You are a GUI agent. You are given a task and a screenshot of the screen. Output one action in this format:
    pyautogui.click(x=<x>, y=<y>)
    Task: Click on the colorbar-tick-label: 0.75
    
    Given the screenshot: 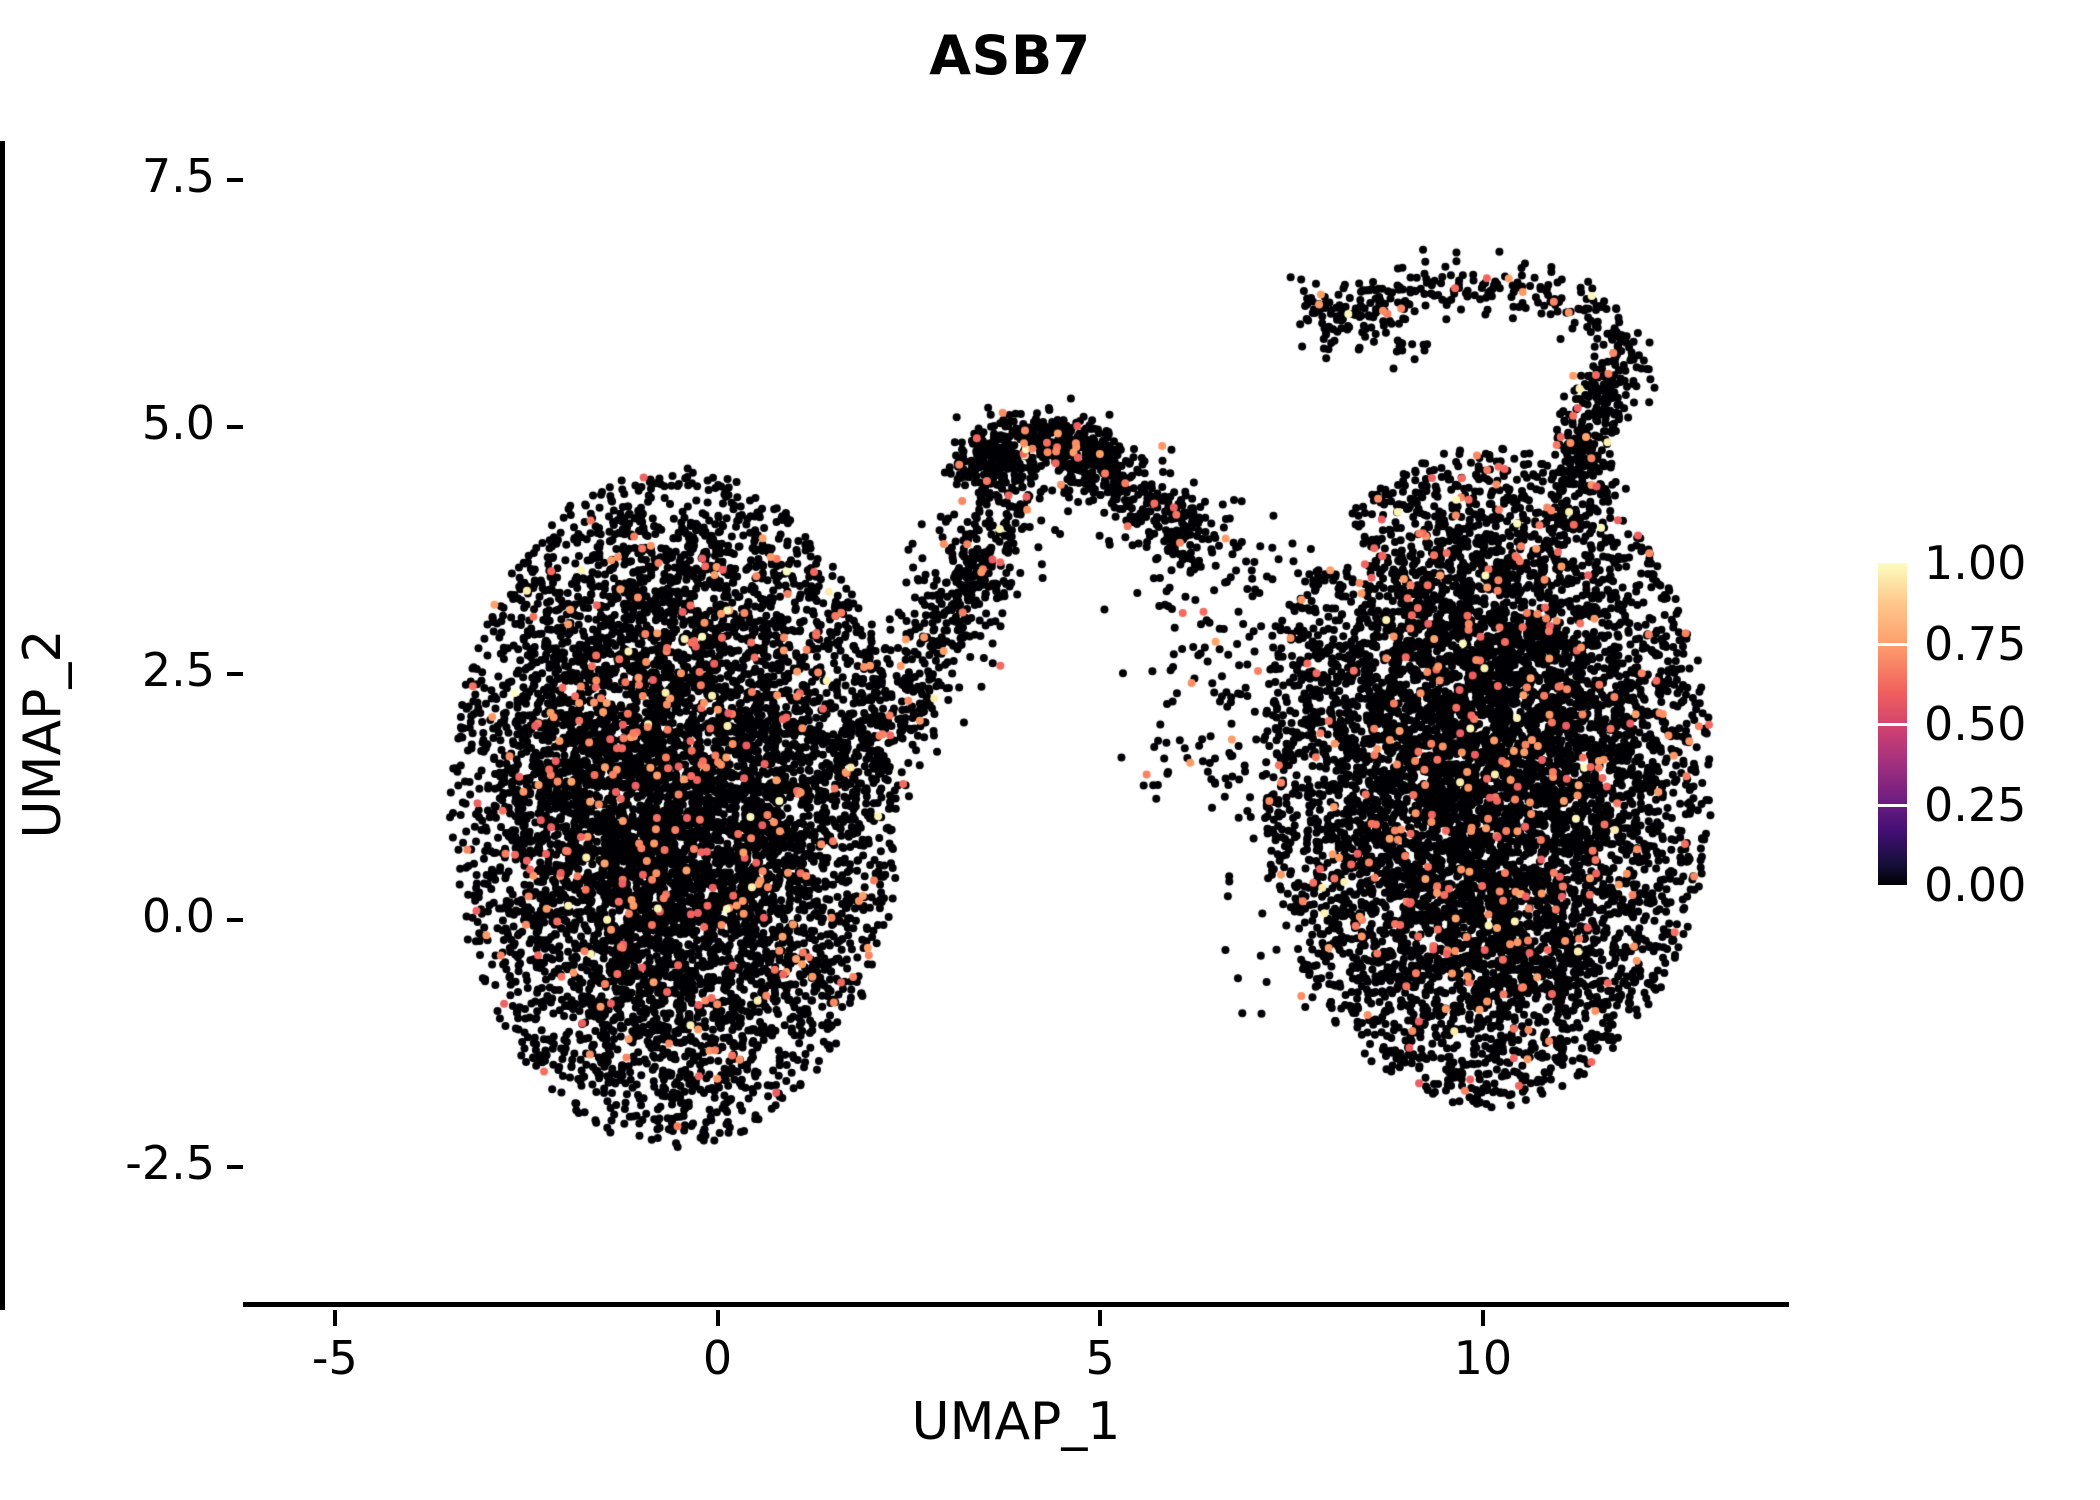 What is the action you would take?
    pyautogui.click(x=1975, y=643)
    